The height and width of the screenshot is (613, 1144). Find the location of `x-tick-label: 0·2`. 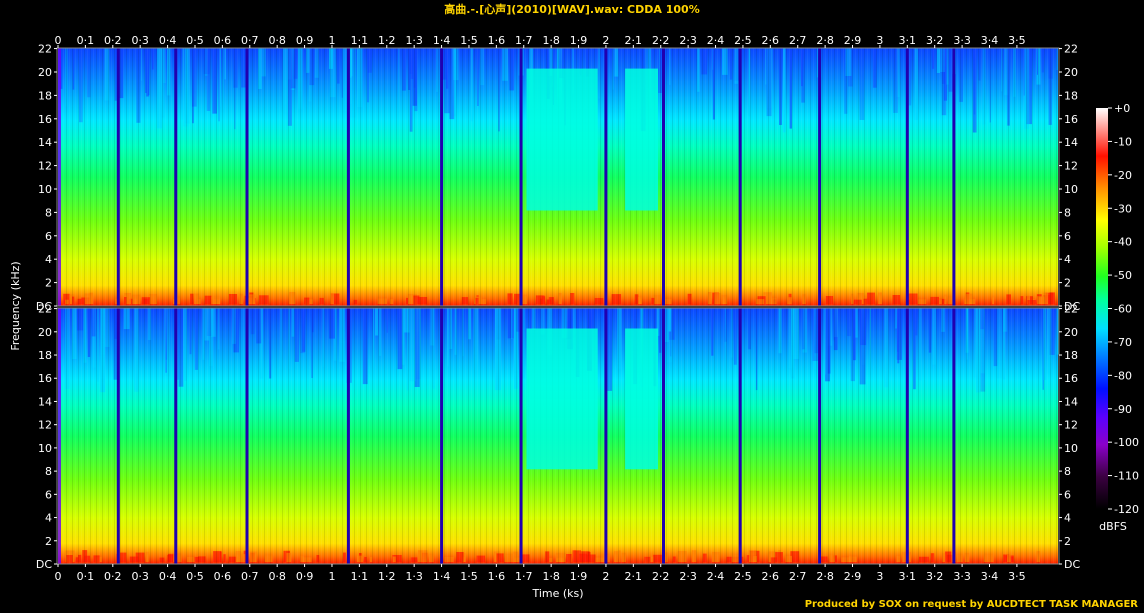

x-tick-label: 0·2 is located at coordinates (113, 40).